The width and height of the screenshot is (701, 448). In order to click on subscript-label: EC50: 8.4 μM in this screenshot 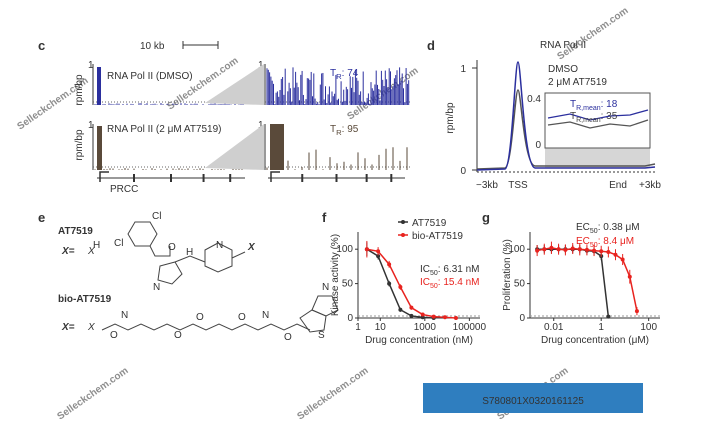, I will do `click(605, 242)`.